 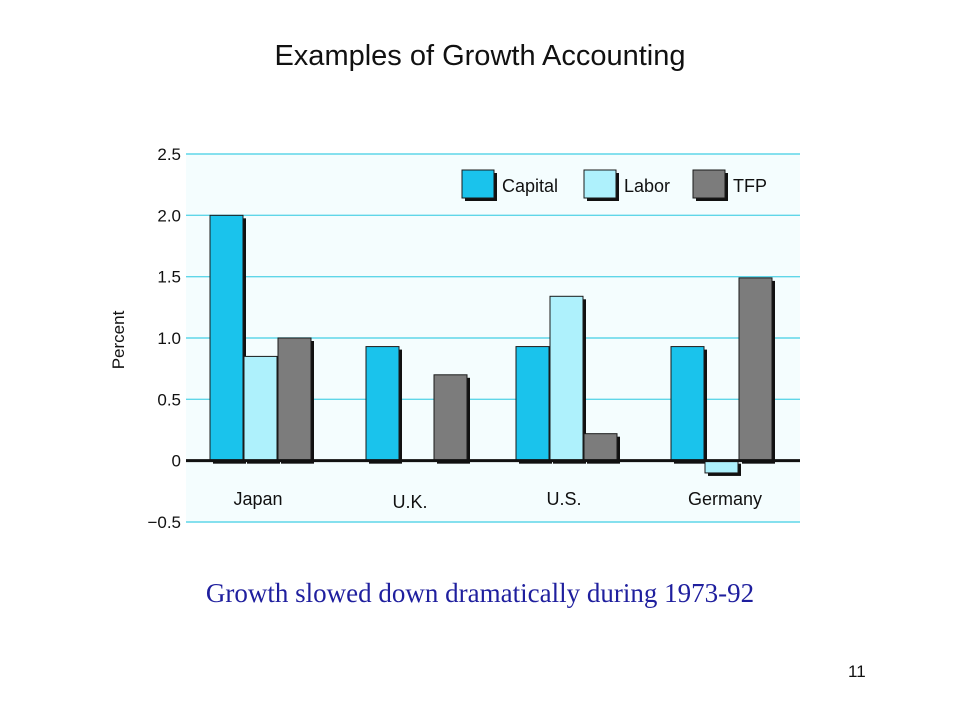 I want to click on category-label: Germany, so click(x=725, y=499).